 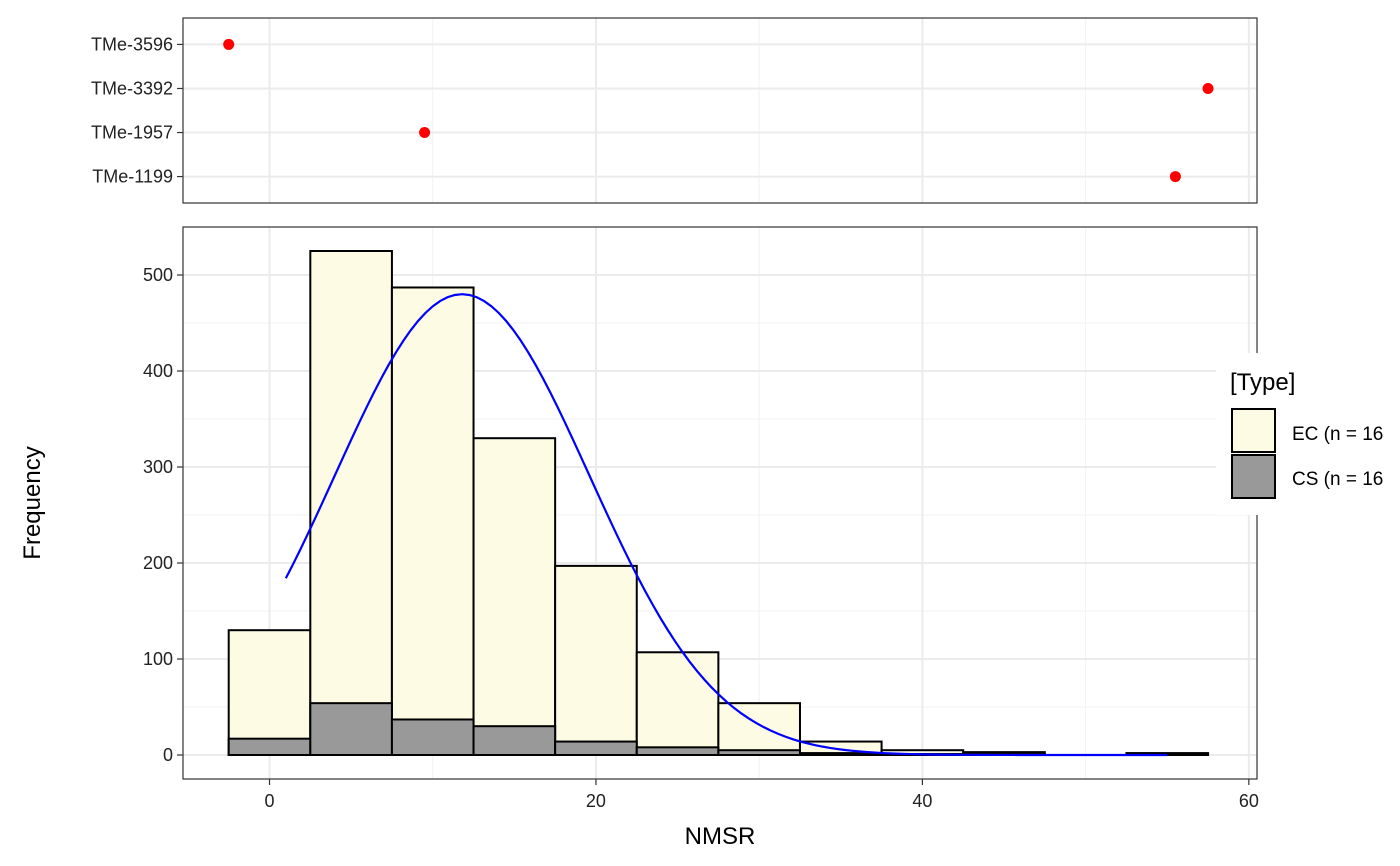 What do you see at coordinates (32, 502) in the screenshot?
I see `y-axis-title: Frequency` at bounding box center [32, 502].